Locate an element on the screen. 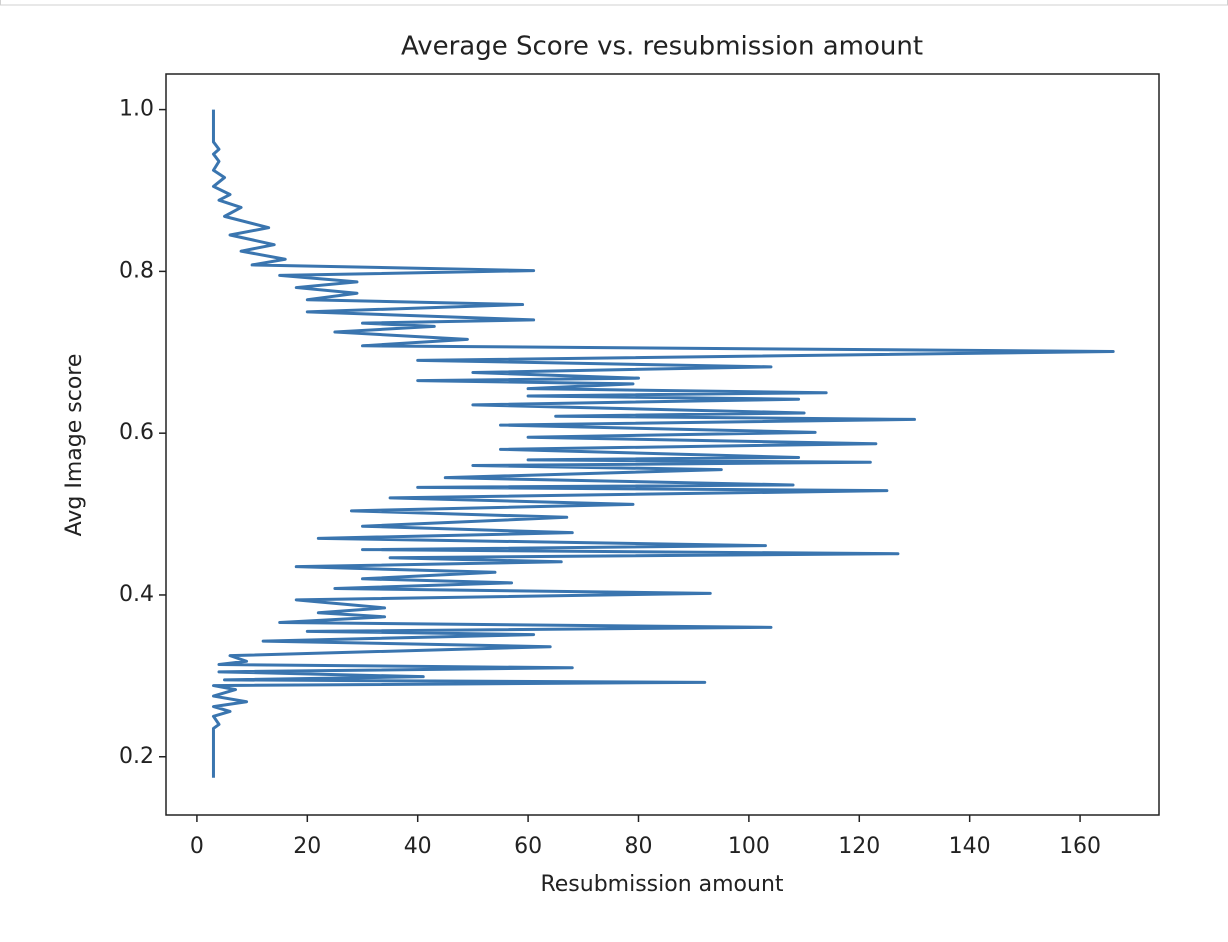 The width and height of the screenshot is (1228, 942). x-tick-label: 160 is located at coordinates (1080, 846).